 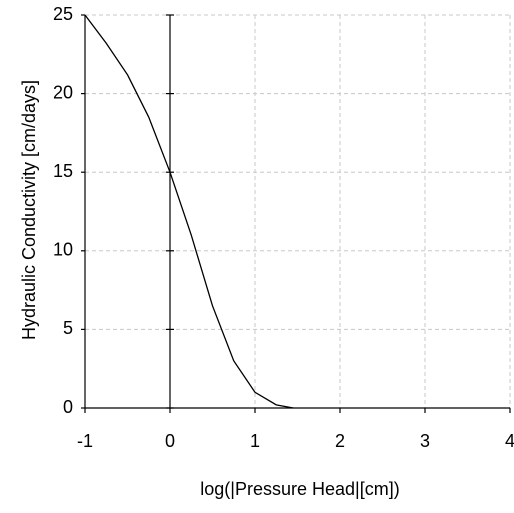 What do you see at coordinates (299, 489) in the screenshot?
I see `x-axis-label: log(|Pressure Head|[cm])` at bounding box center [299, 489].